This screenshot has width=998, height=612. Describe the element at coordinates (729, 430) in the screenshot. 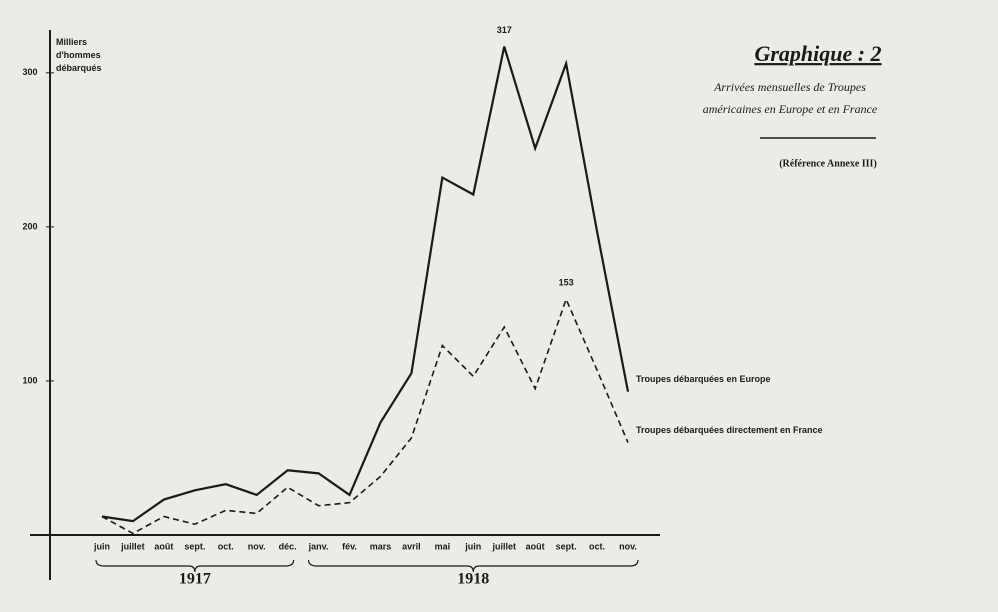

I see `series-label: Troupes débarquées directement en France` at that location.